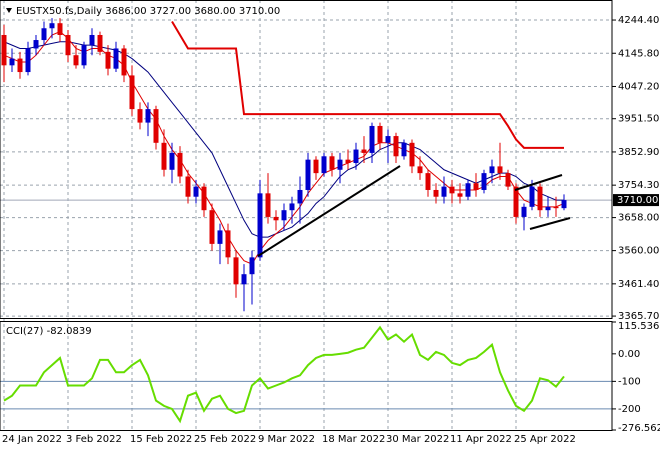 This screenshot has width=660, height=450. I want to click on y-tick-label: 115.536, so click(638, 326).